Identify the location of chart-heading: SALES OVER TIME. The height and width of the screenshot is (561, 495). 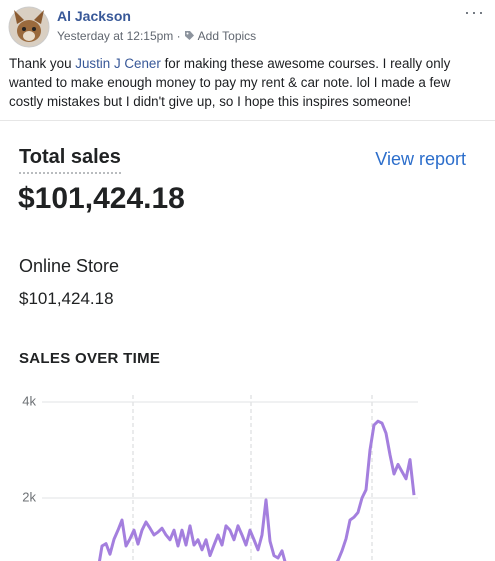
(90, 358).